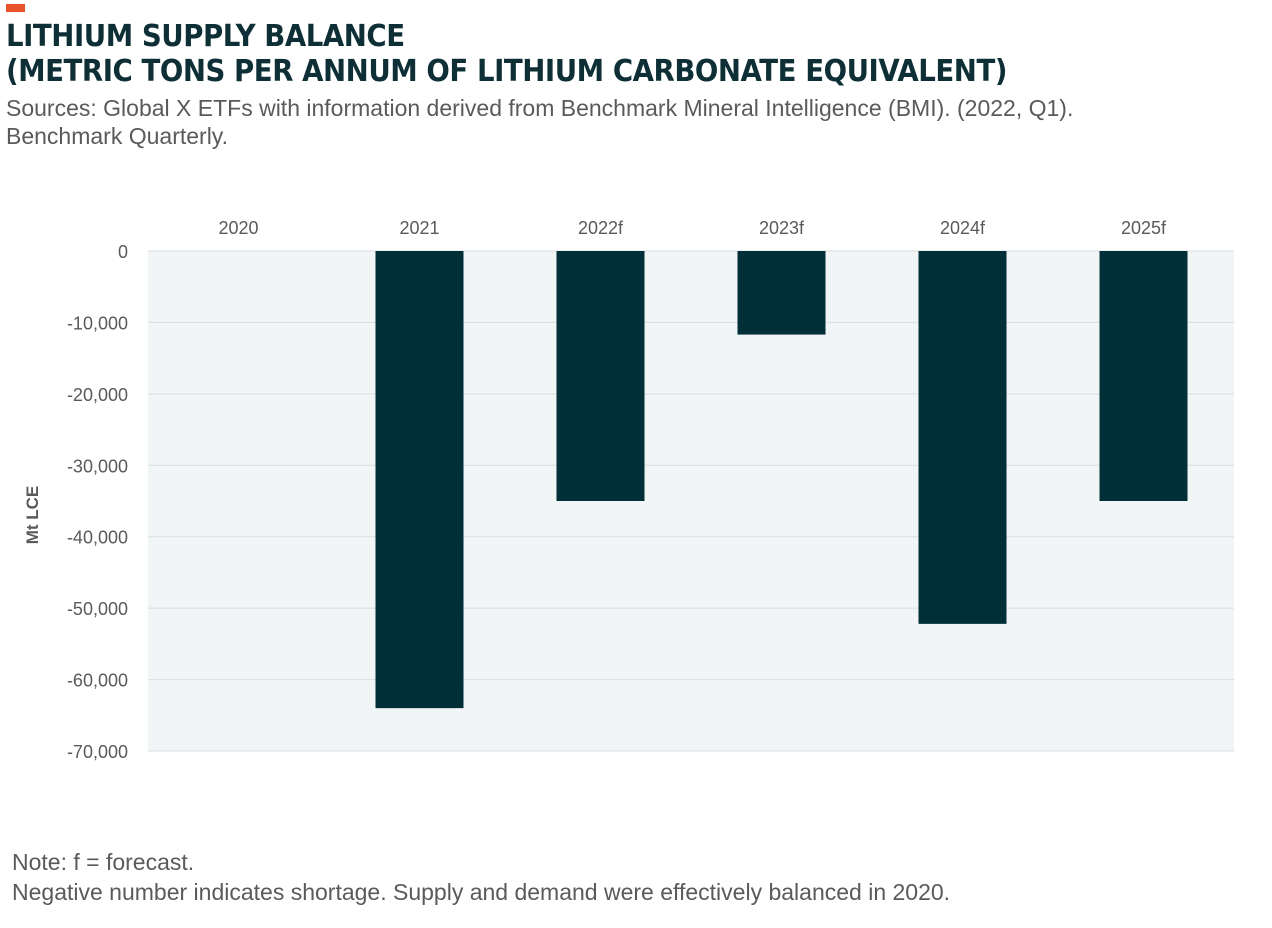 This screenshot has height=928, width=1272. Describe the element at coordinates (781, 293) in the screenshot. I see `bar-2023f` at that location.